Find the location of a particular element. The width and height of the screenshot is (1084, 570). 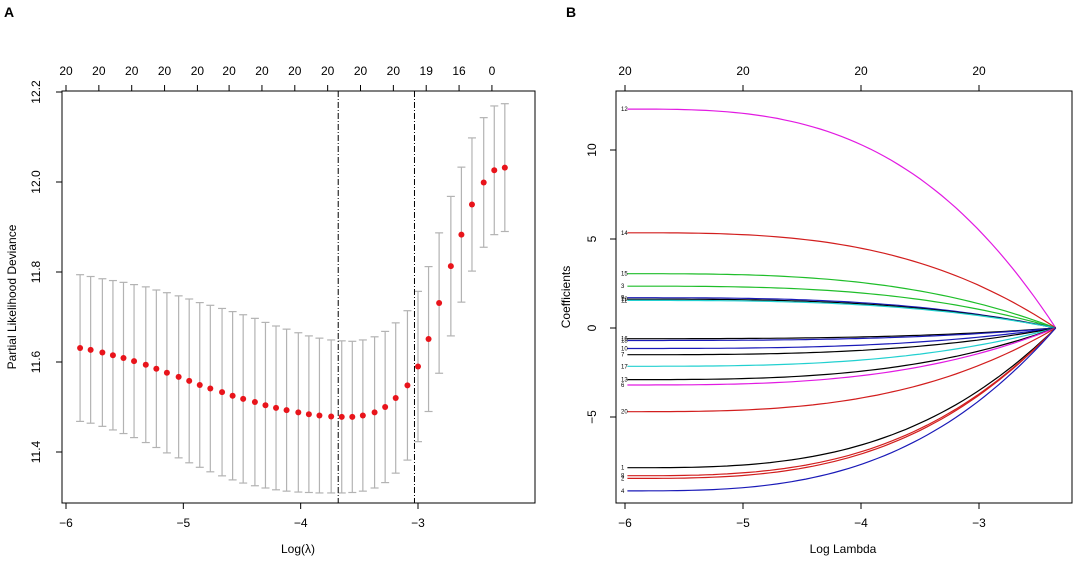

coef-label: 19 is located at coordinates (624, 300).